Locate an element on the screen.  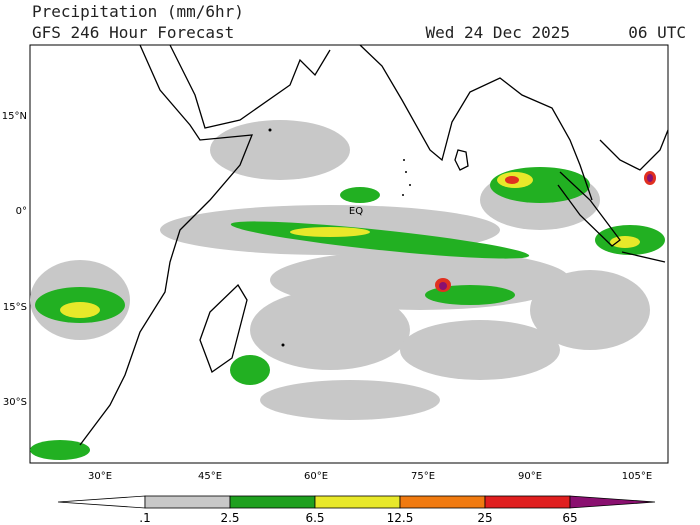
lat-axis: 15°N 0° 15°S 30°S is located at coordinates (14, 259).